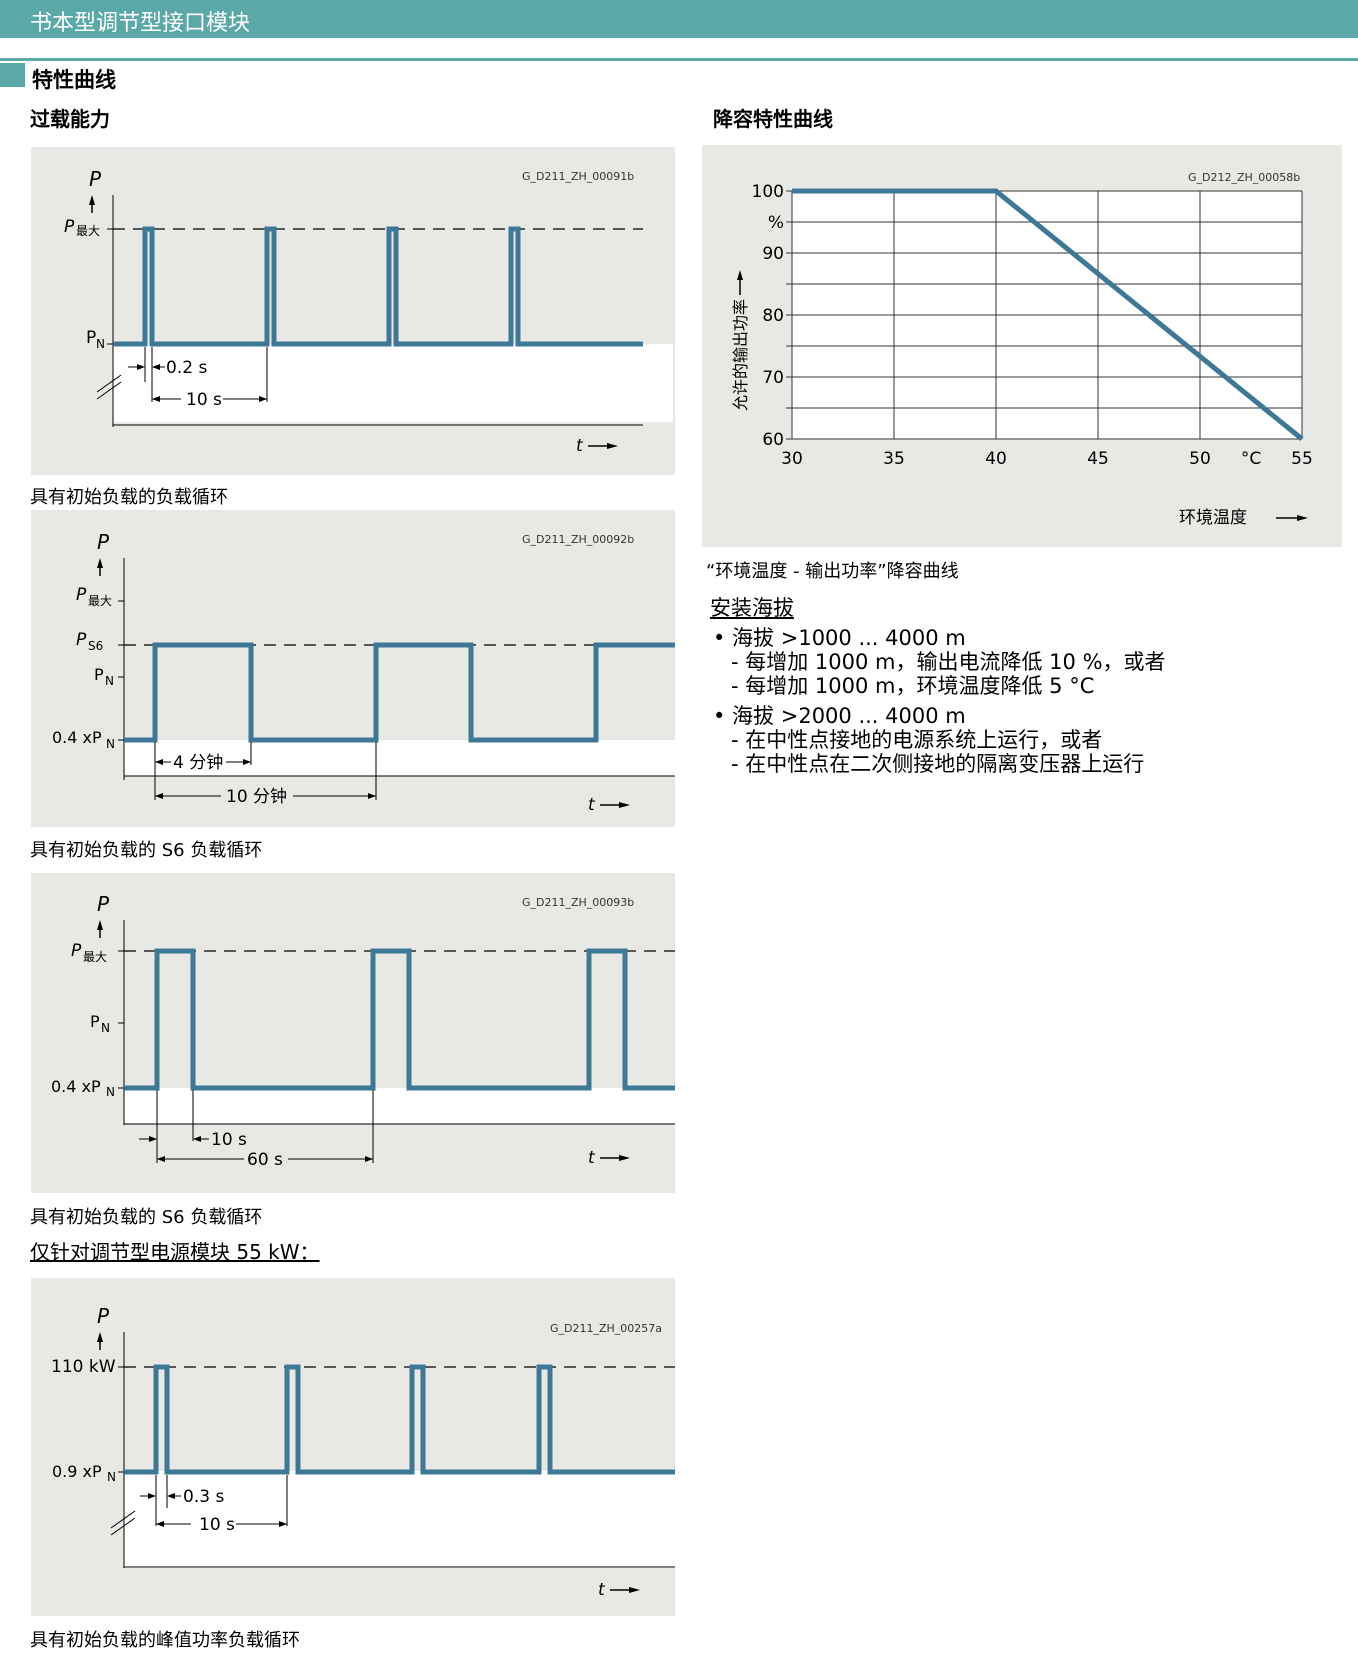 Image resolution: width=1358 pixels, height=1678 pixels. Describe the element at coordinates (186, 368) in the screenshot. I see `time-label-1: 0.2 s` at that location.